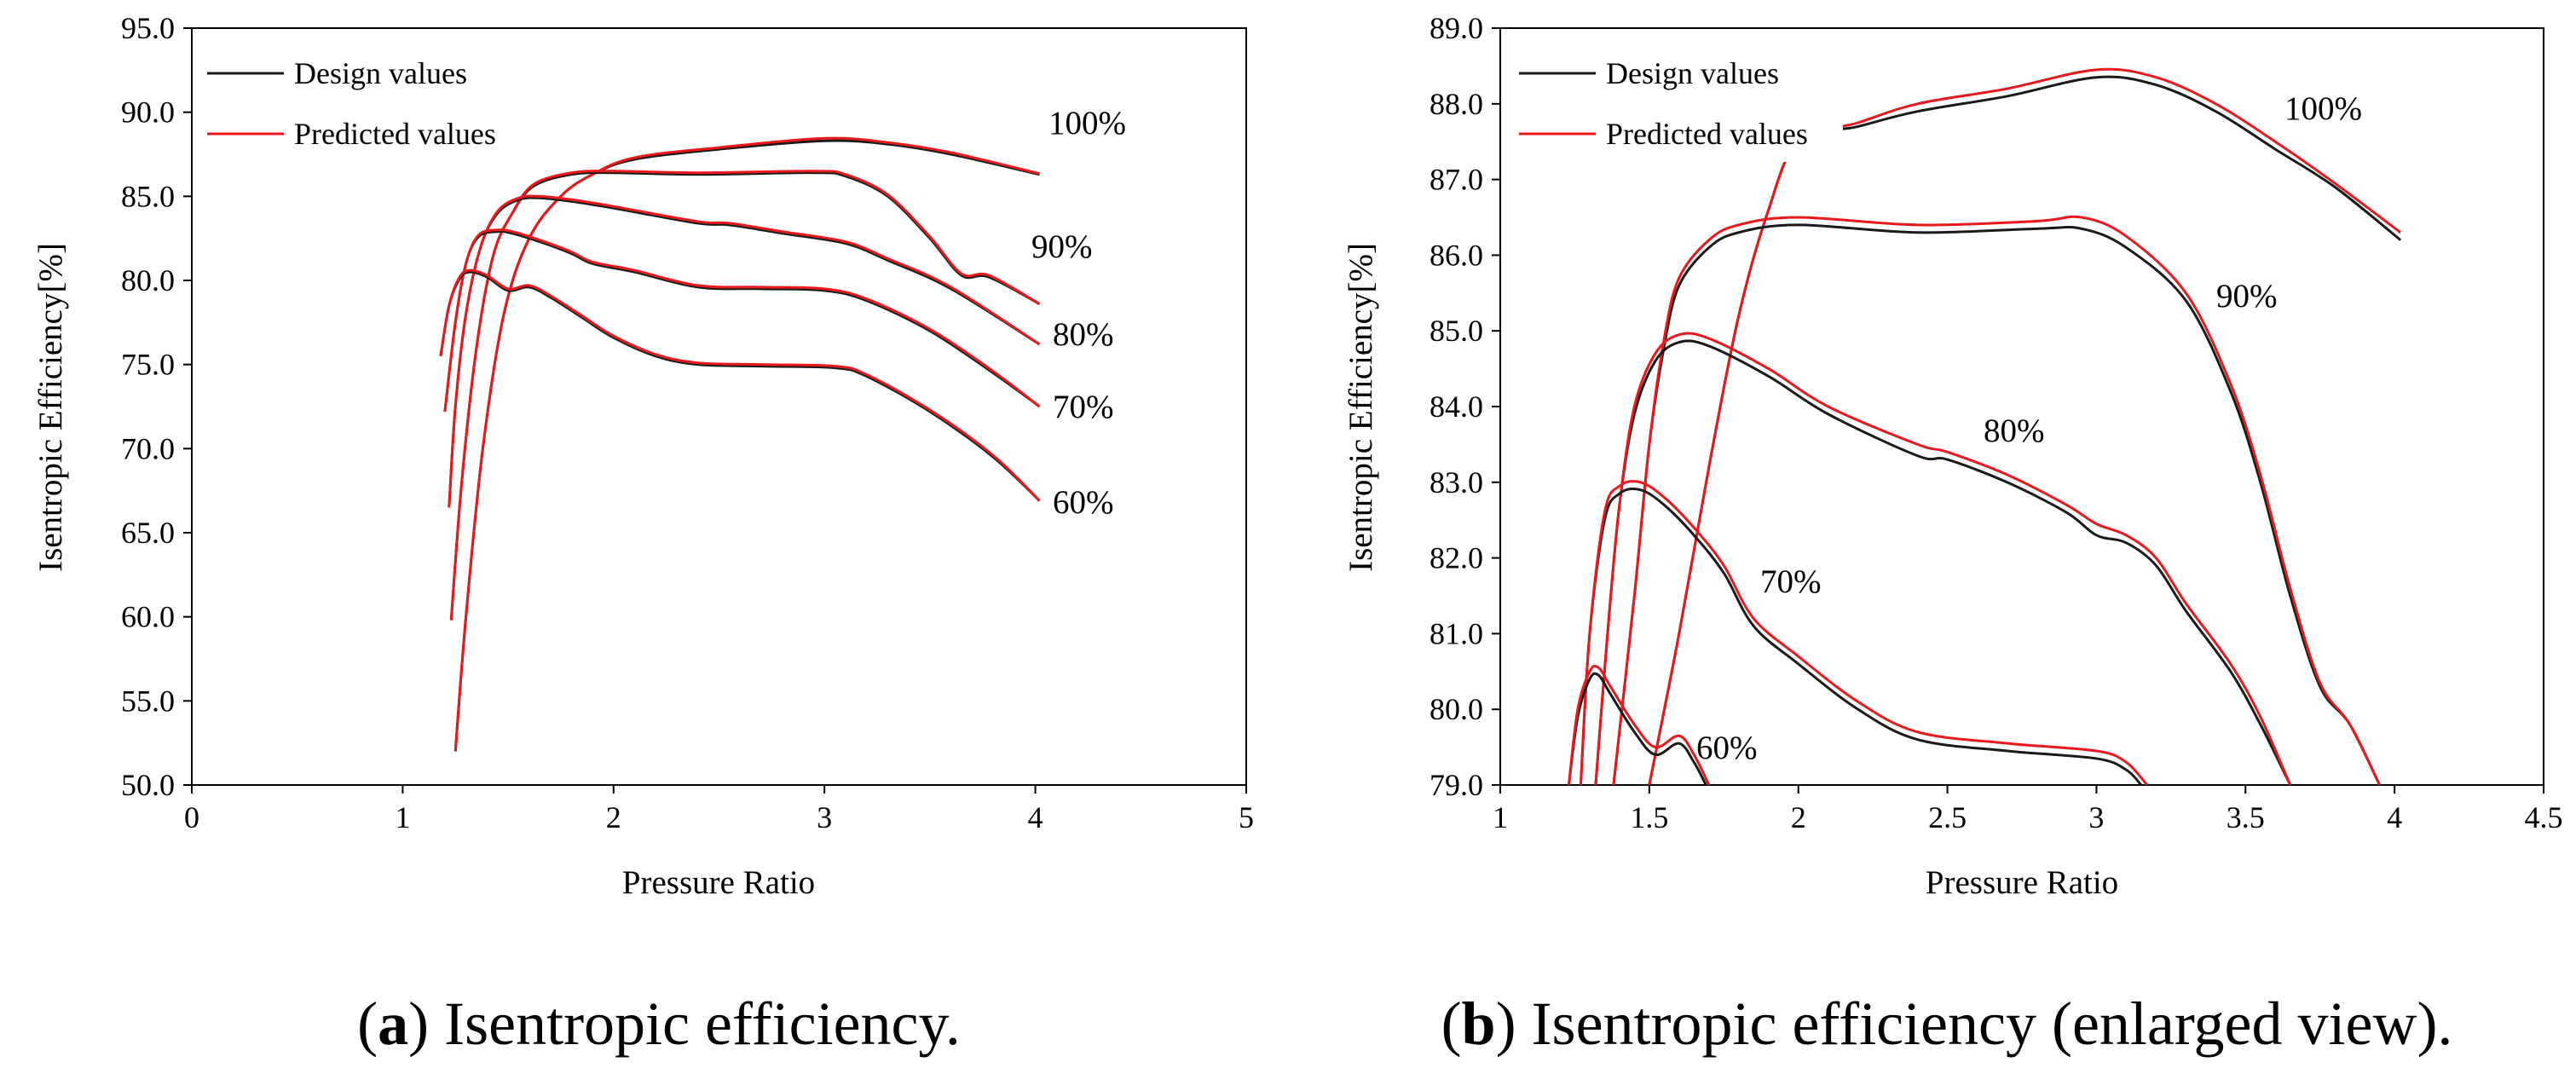  What do you see at coordinates (702, 1024) in the screenshot?
I see `panel-a-caption-text: Isentropic efficiency.` at bounding box center [702, 1024].